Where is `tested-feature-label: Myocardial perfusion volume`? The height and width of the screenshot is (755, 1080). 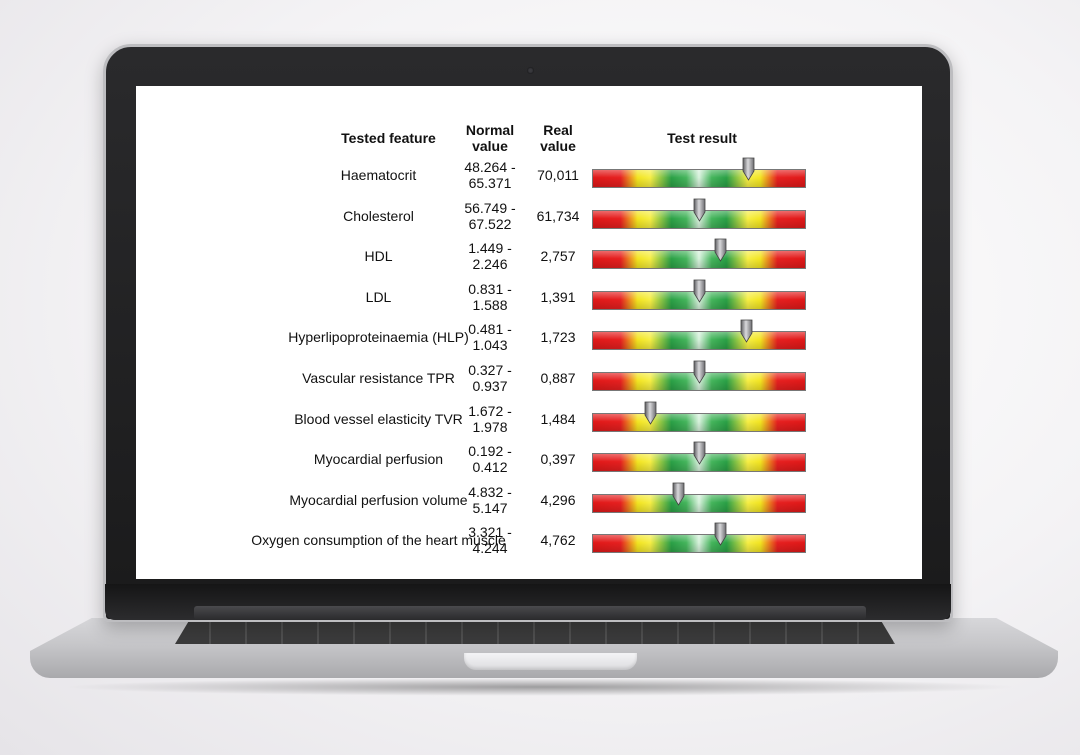
tested-feature-label: Myocardial perfusion volume is located at coordinates (378, 499).